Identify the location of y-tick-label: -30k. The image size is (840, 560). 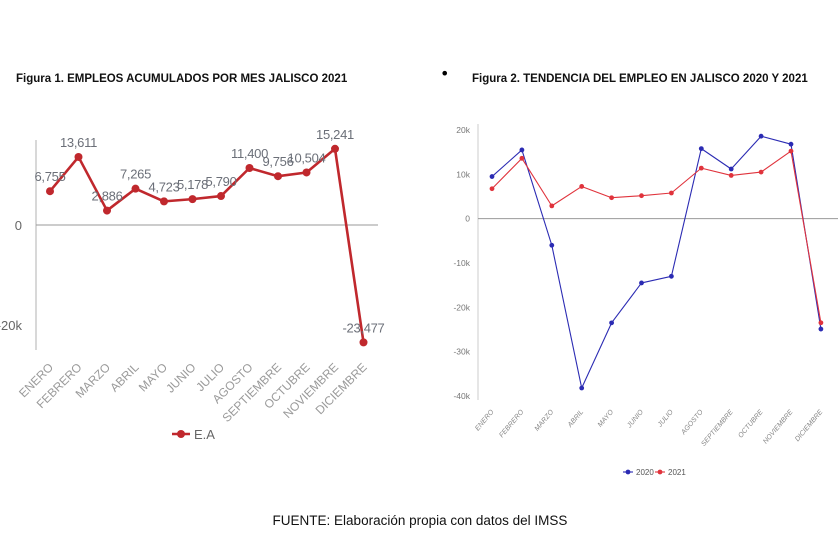
(461, 352).